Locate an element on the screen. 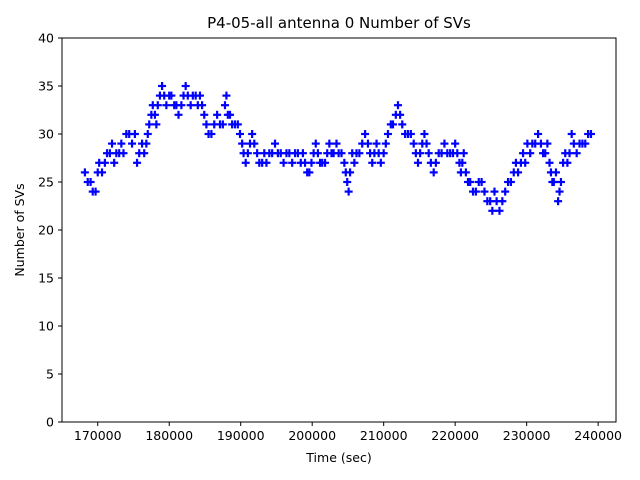  y-tick-label: 35 is located at coordinates (46, 86).